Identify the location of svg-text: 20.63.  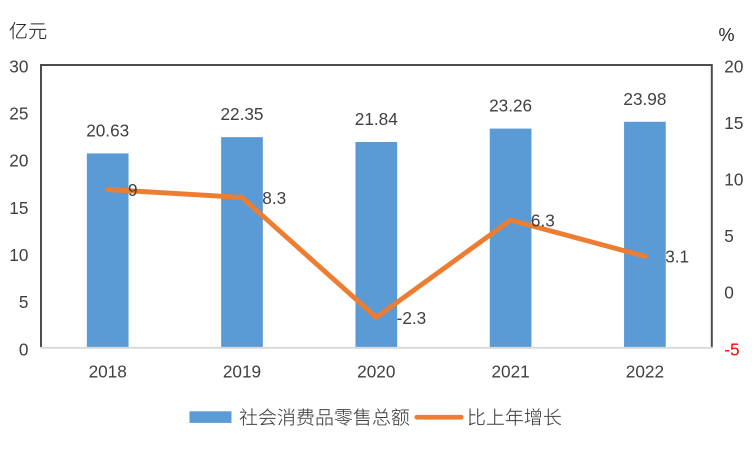
(107, 130).